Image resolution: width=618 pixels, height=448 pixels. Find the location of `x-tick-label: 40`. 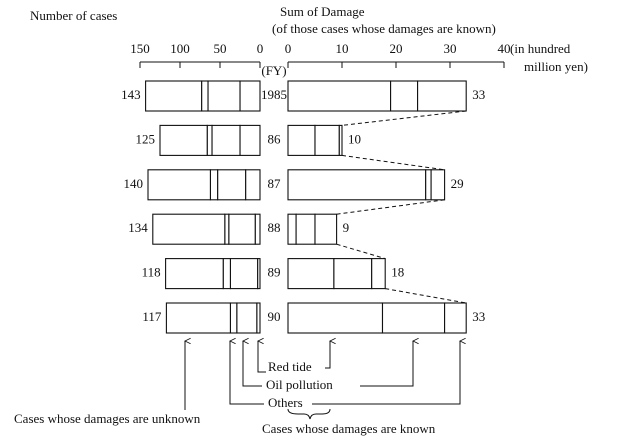

x-tick-label: 40 is located at coordinates (504, 48).